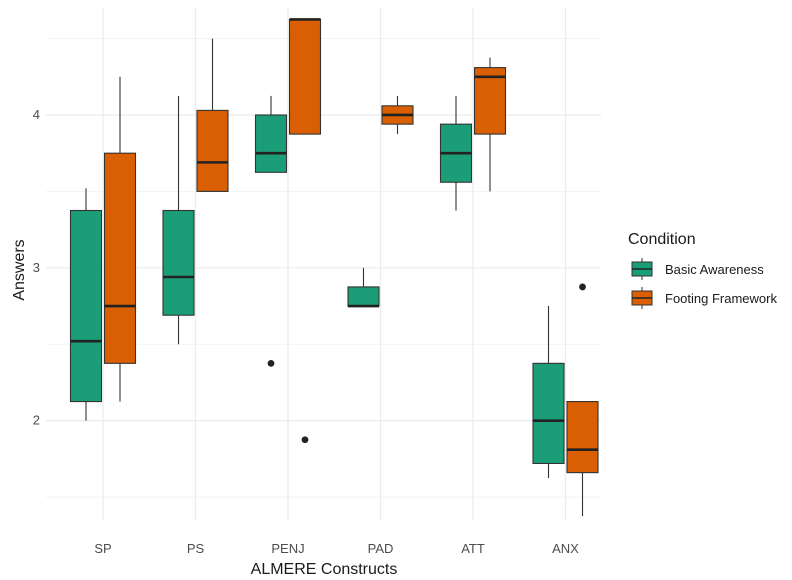 The width and height of the screenshot is (792, 580). I want to click on y-axis-title: Answers, so click(19, 269).